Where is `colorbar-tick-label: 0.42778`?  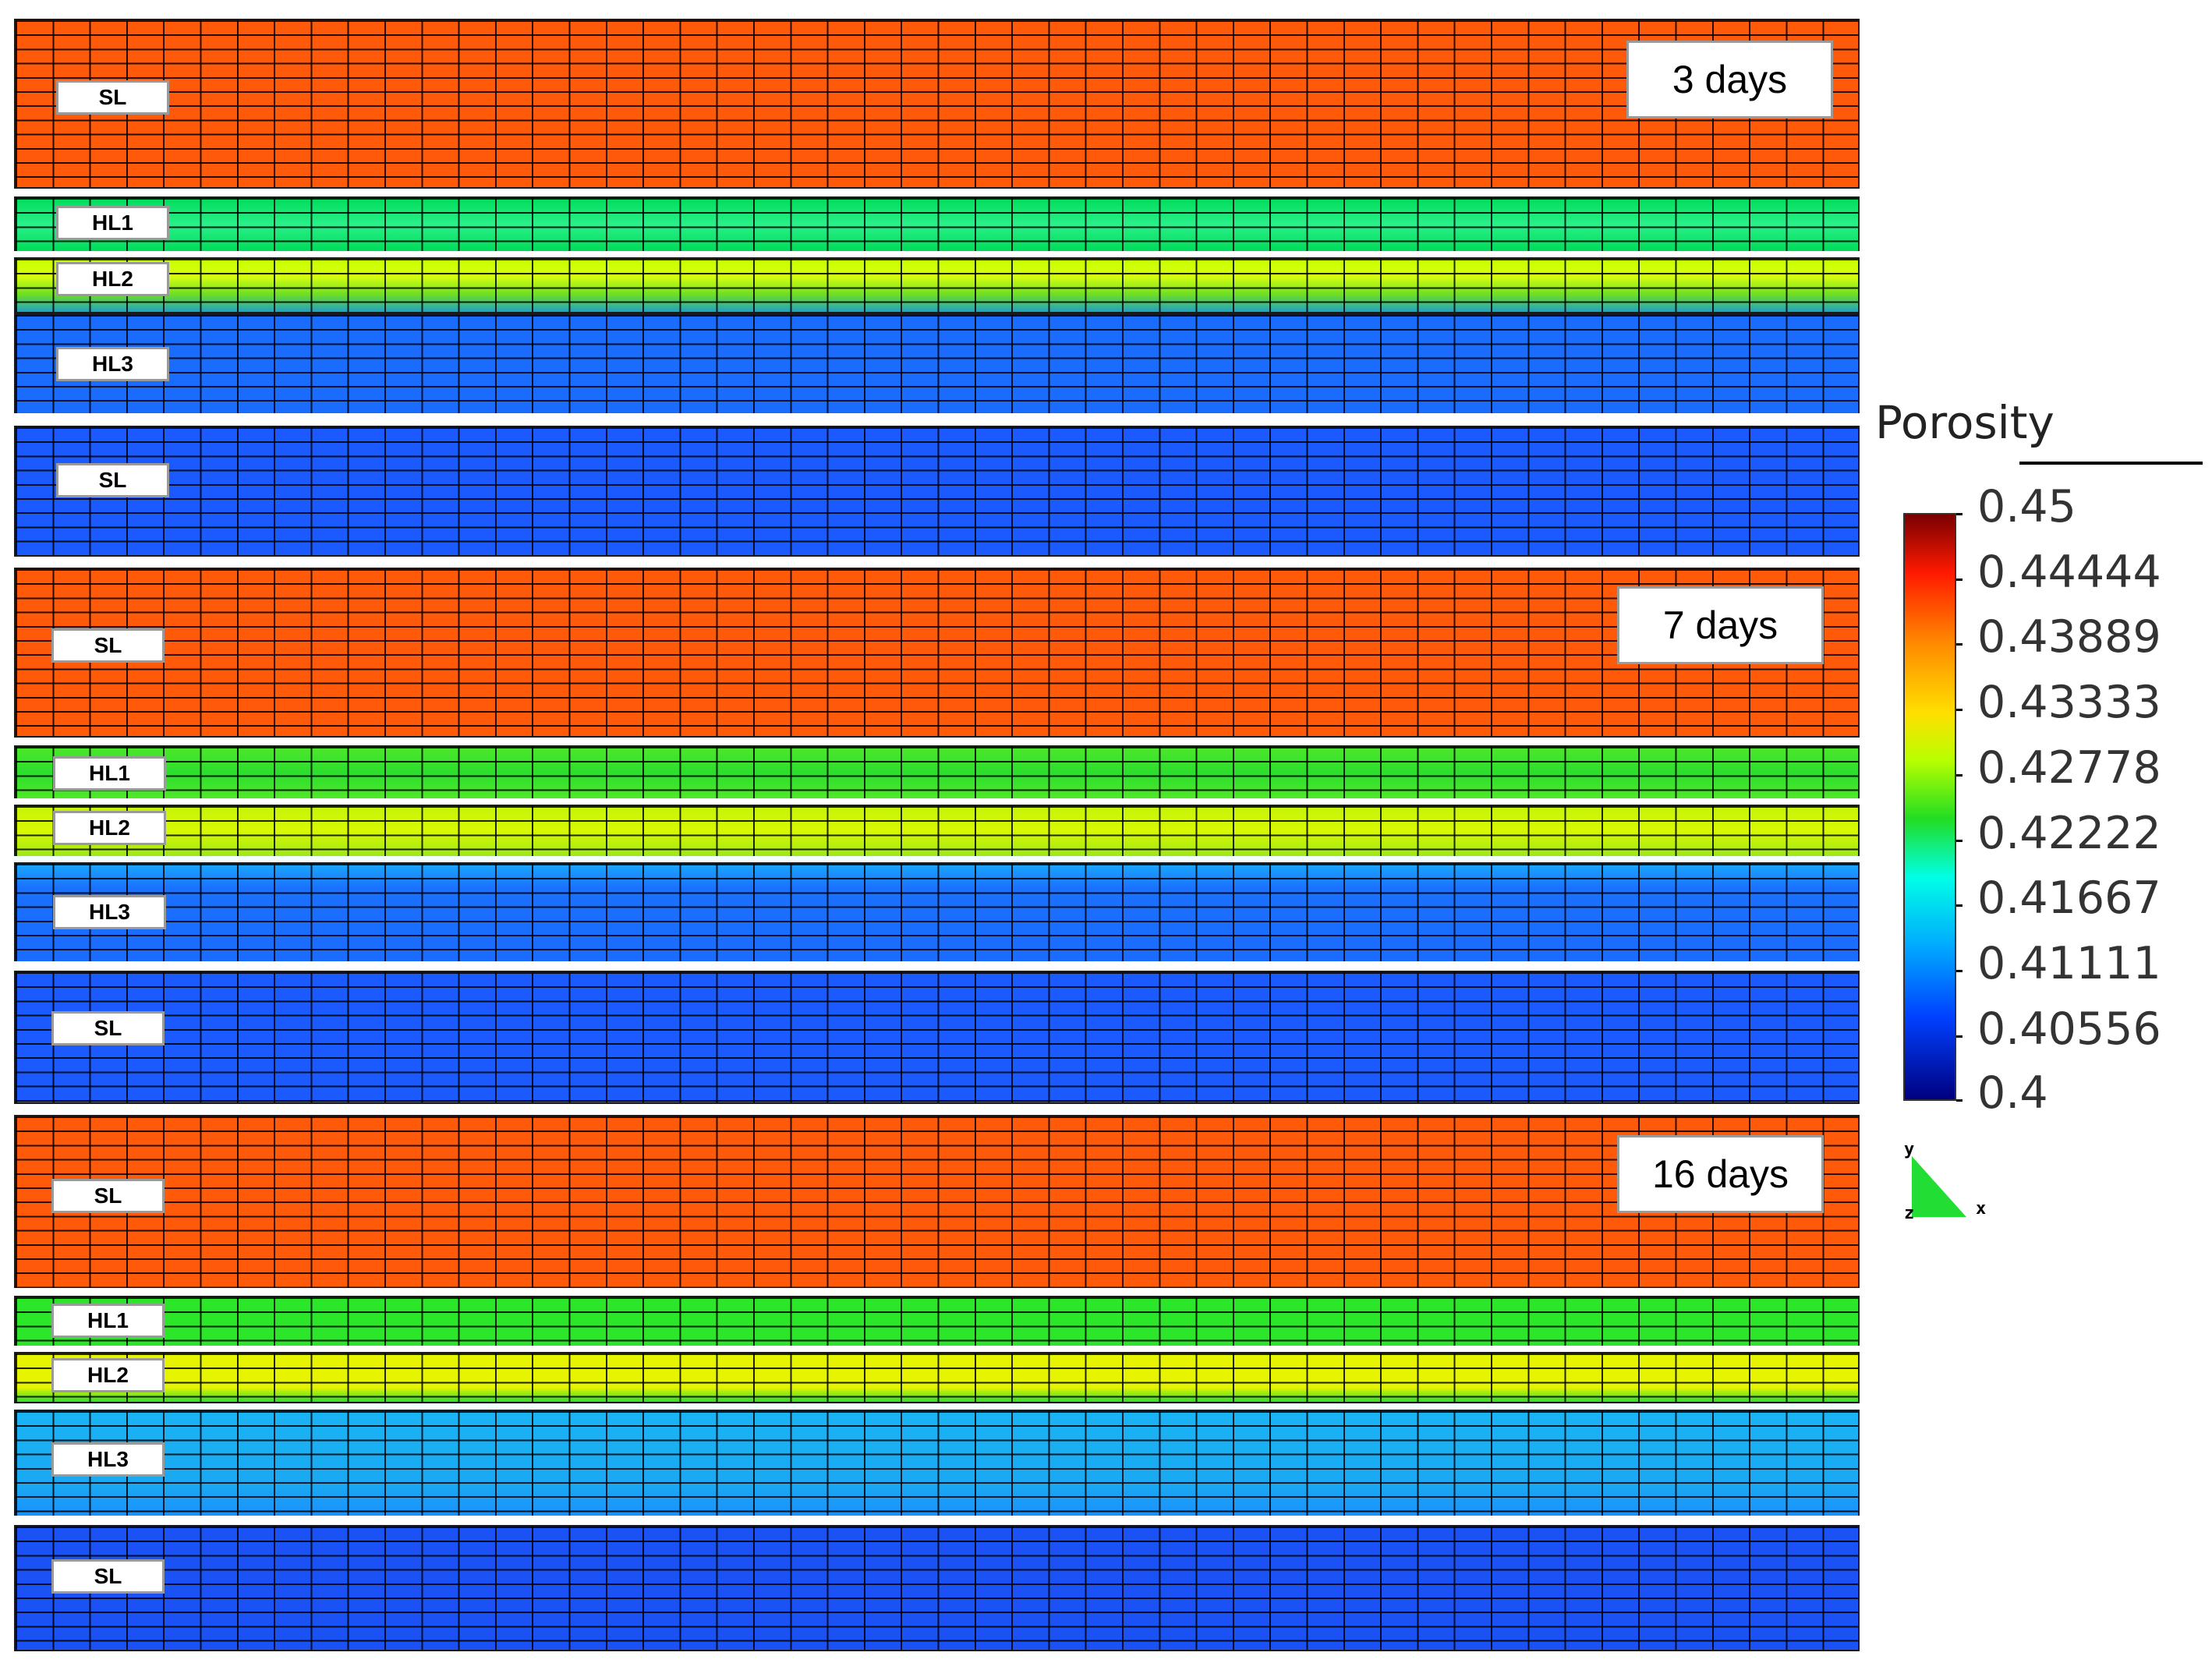 colorbar-tick-label: 0.42778 is located at coordinates (2069, 768).